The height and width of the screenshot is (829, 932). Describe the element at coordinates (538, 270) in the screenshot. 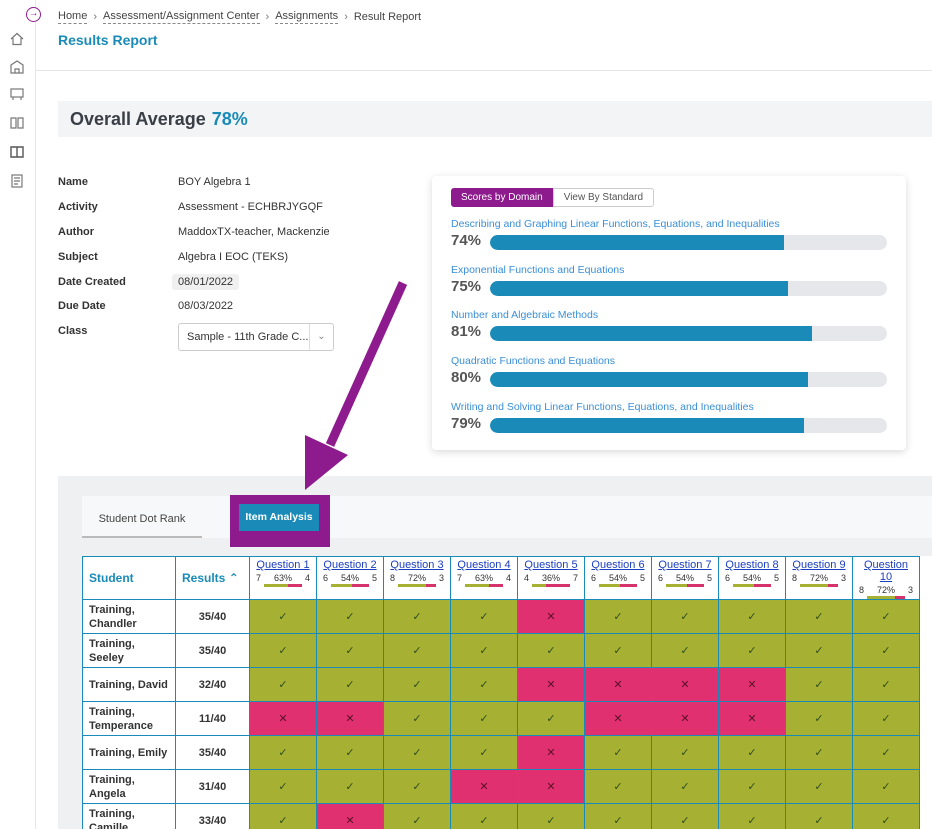

I see `domain-name: Exponential Functions and Equations` at that location.